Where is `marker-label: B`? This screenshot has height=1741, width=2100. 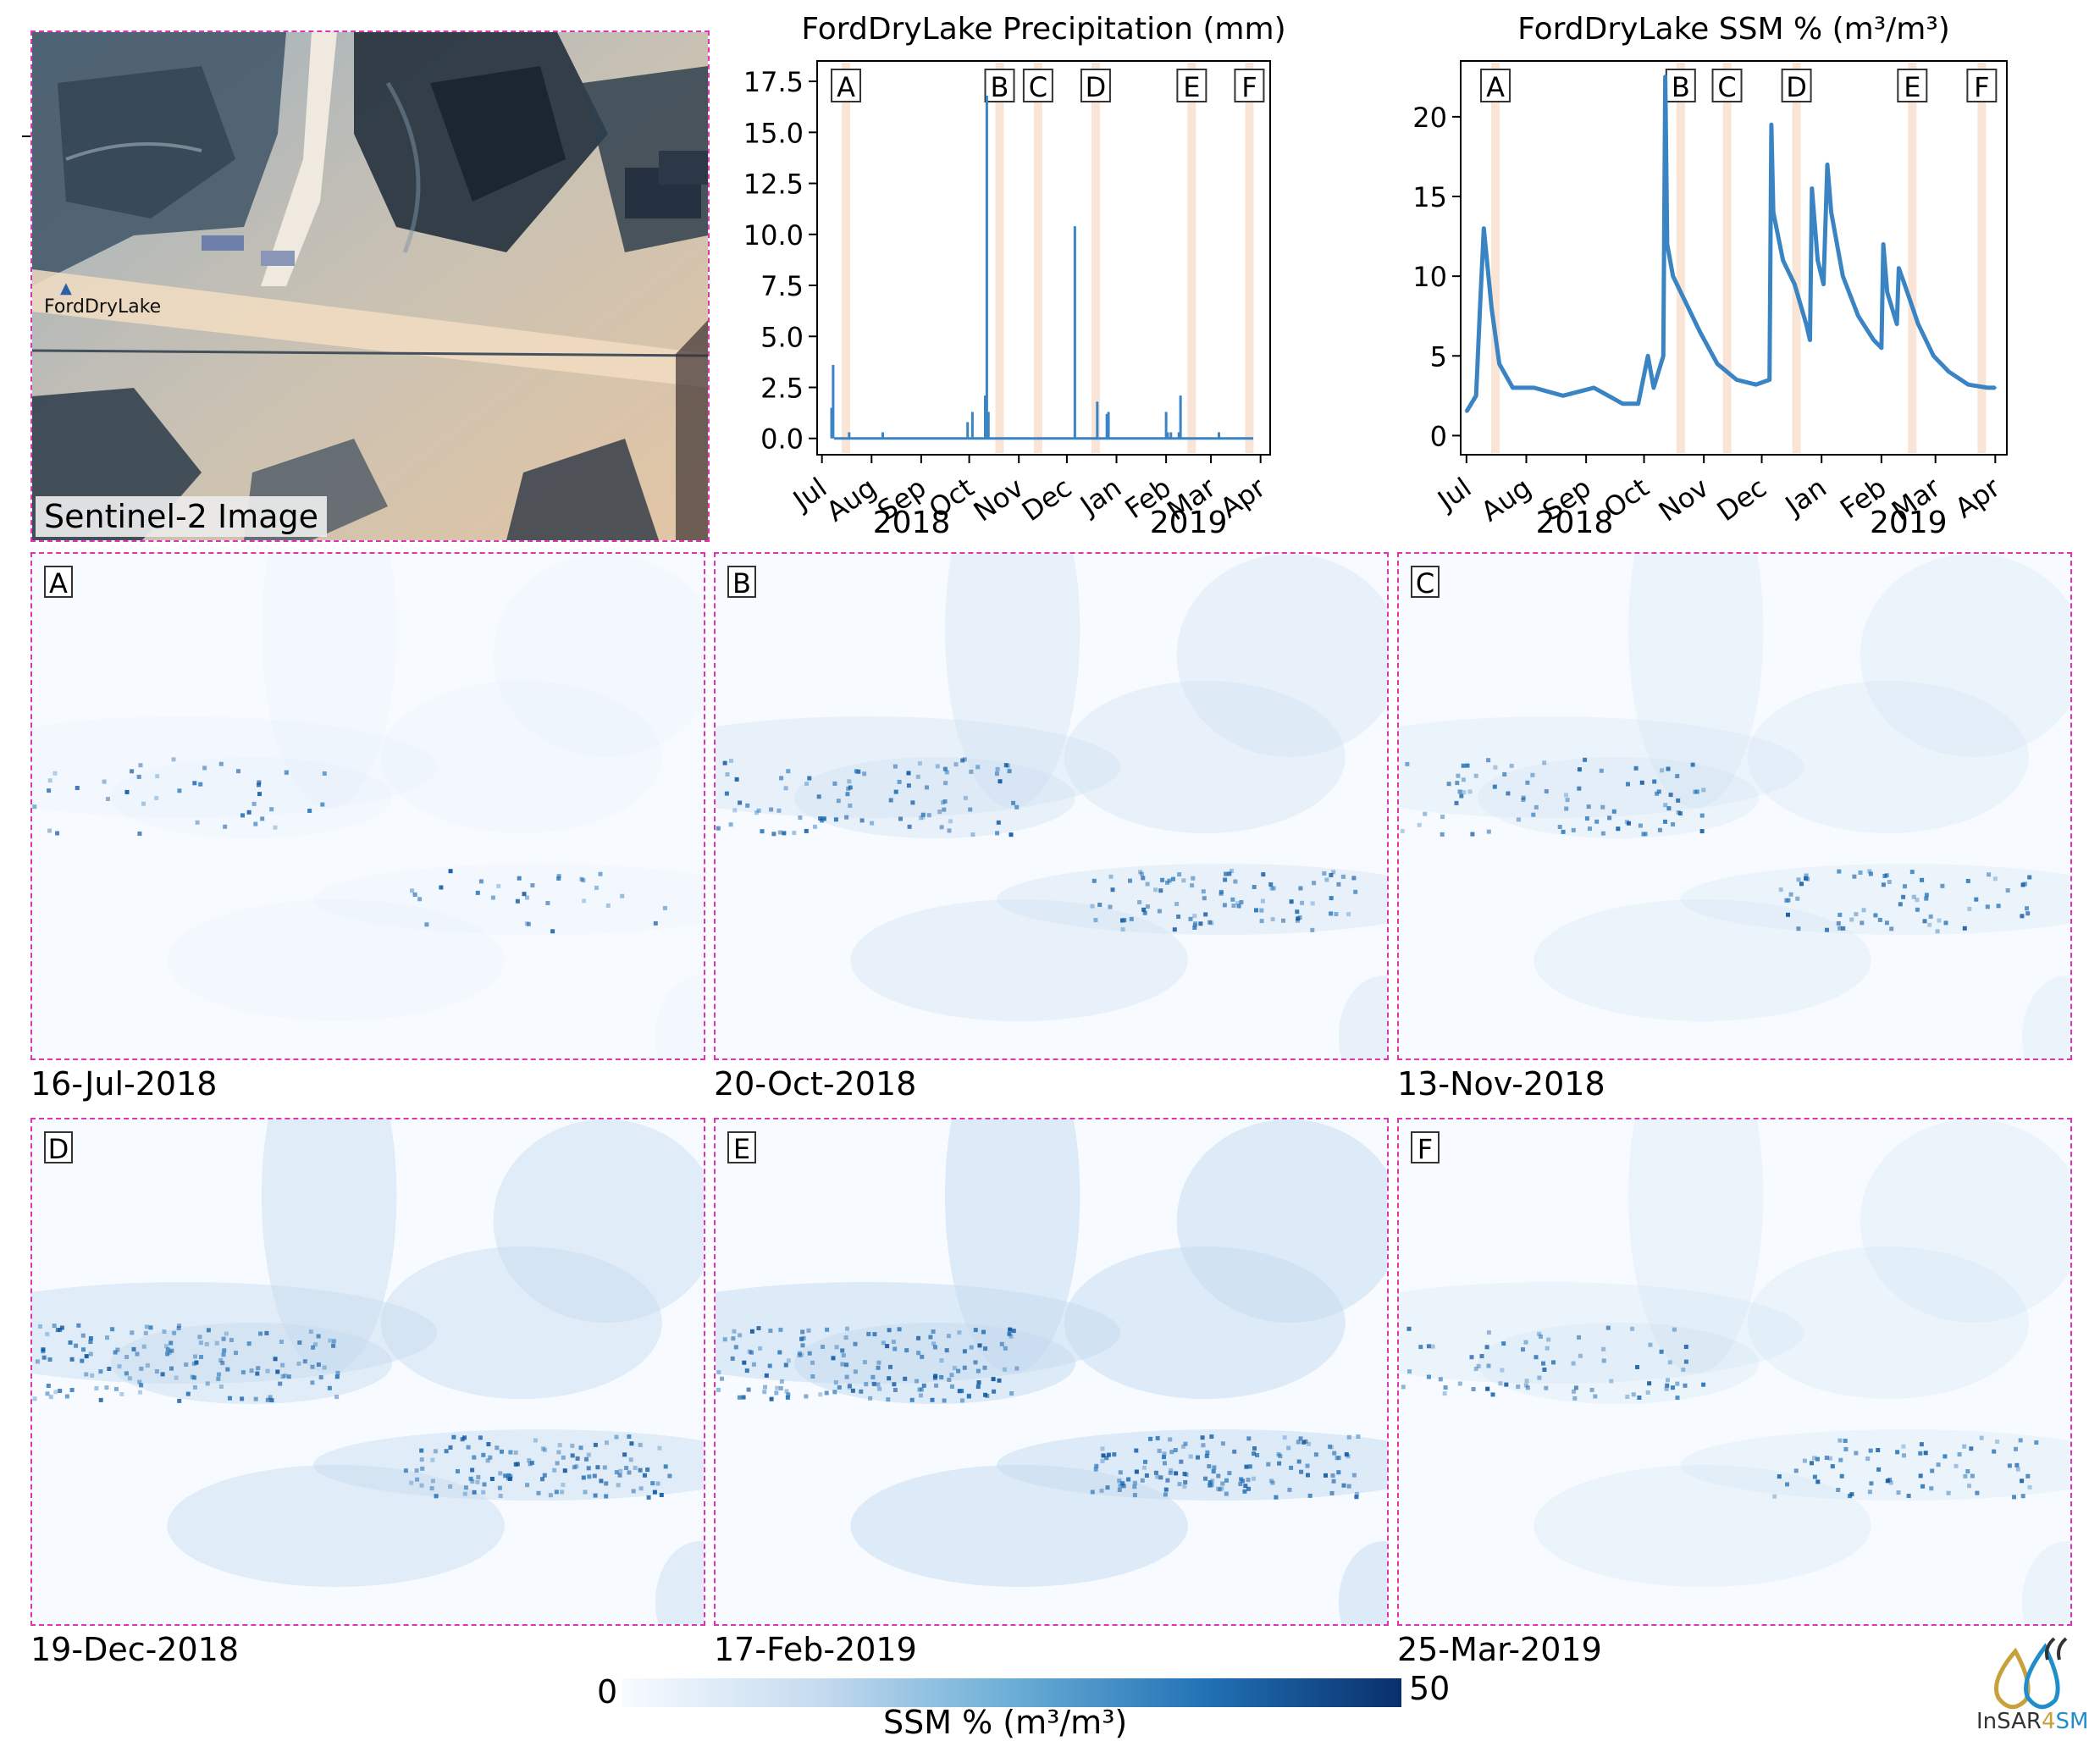
marker-label: B is located at coordinates (1000, 87).